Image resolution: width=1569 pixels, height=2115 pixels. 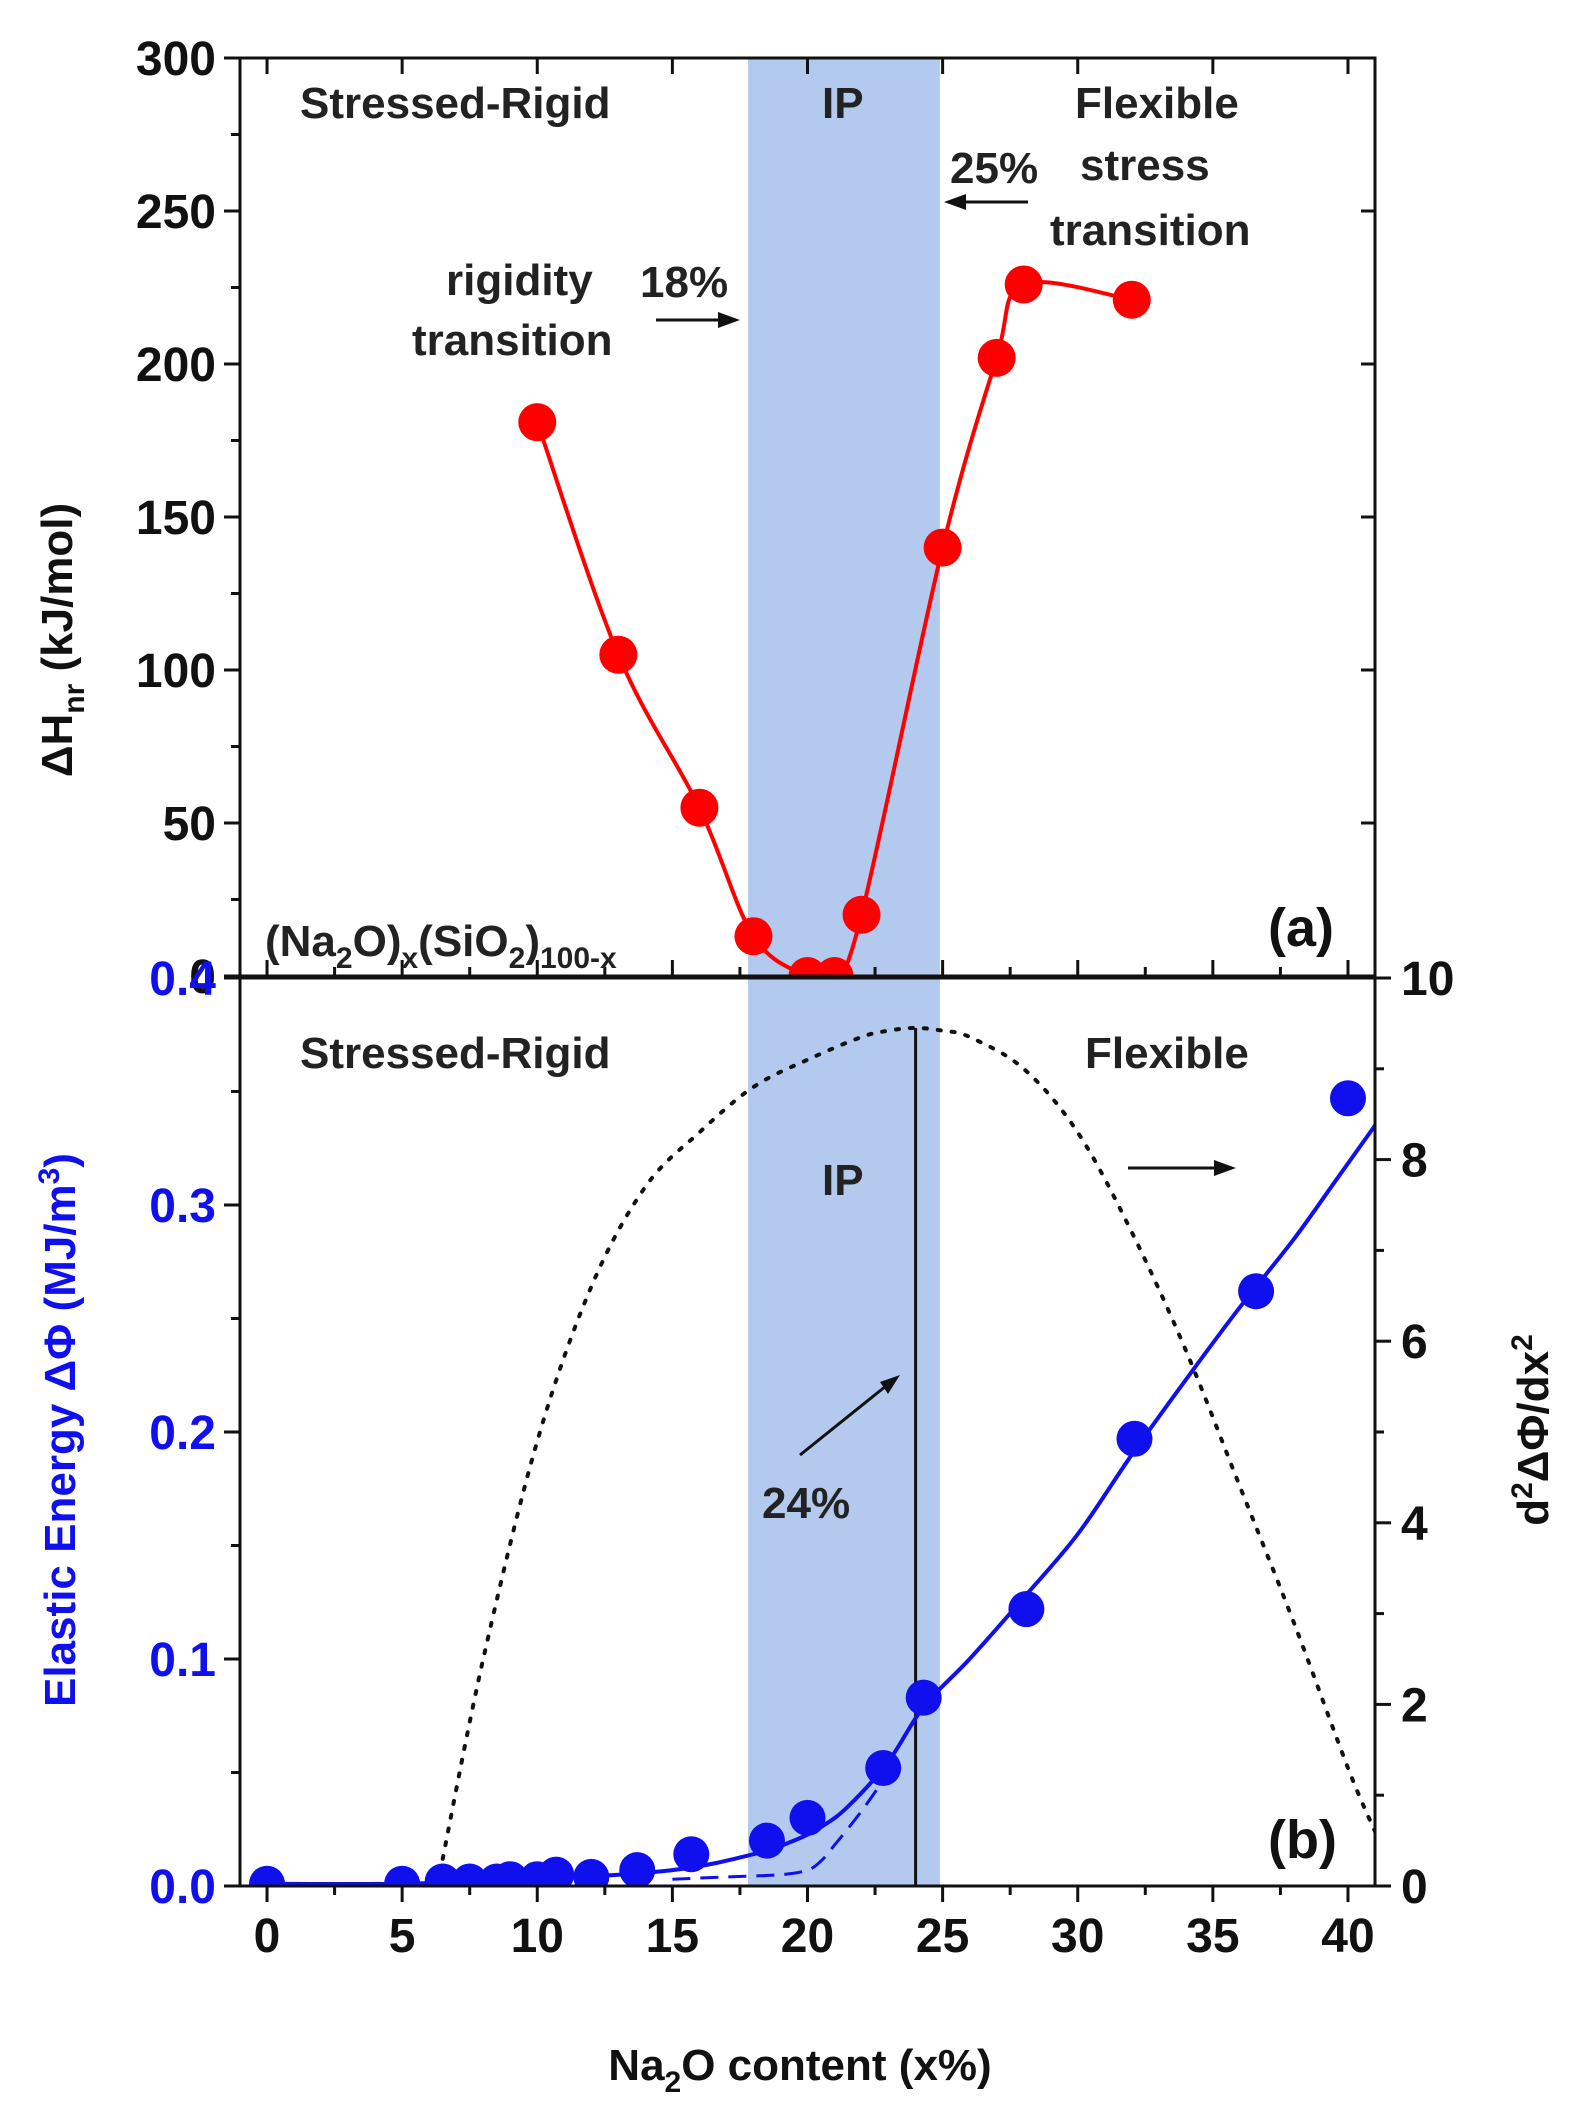 I want to click on panel-a-y-tick-label: 50, so click(x=189, y=824).